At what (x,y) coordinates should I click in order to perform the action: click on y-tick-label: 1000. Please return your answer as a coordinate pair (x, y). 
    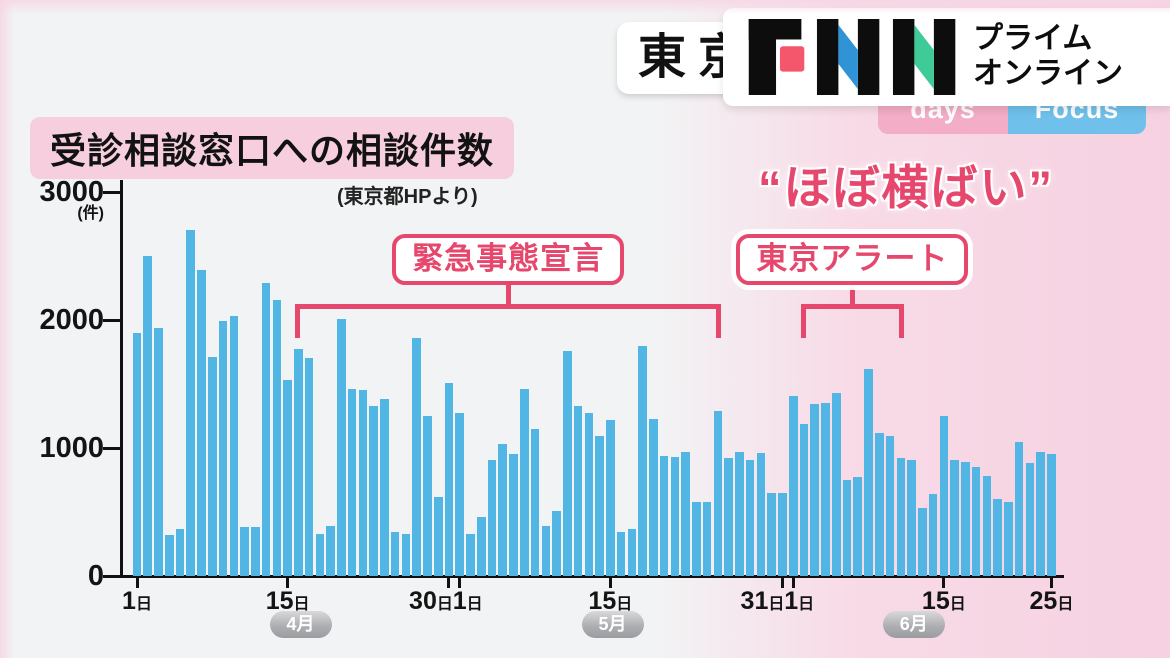
    Looking at the image, I should click on (71, 448).